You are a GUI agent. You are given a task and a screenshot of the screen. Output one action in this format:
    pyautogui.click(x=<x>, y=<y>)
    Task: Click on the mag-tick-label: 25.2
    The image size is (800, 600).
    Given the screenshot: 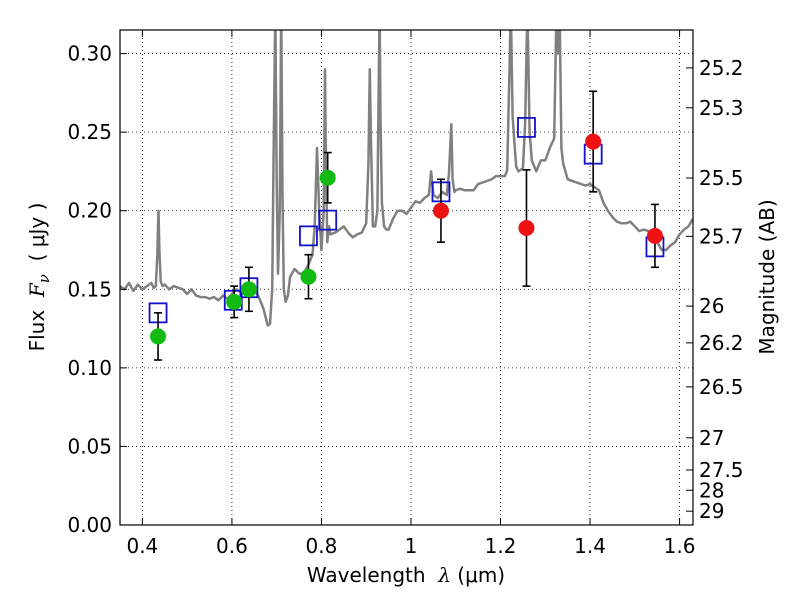 What is the action you would take?
    pyautogui.click(x=721, y=68)
    